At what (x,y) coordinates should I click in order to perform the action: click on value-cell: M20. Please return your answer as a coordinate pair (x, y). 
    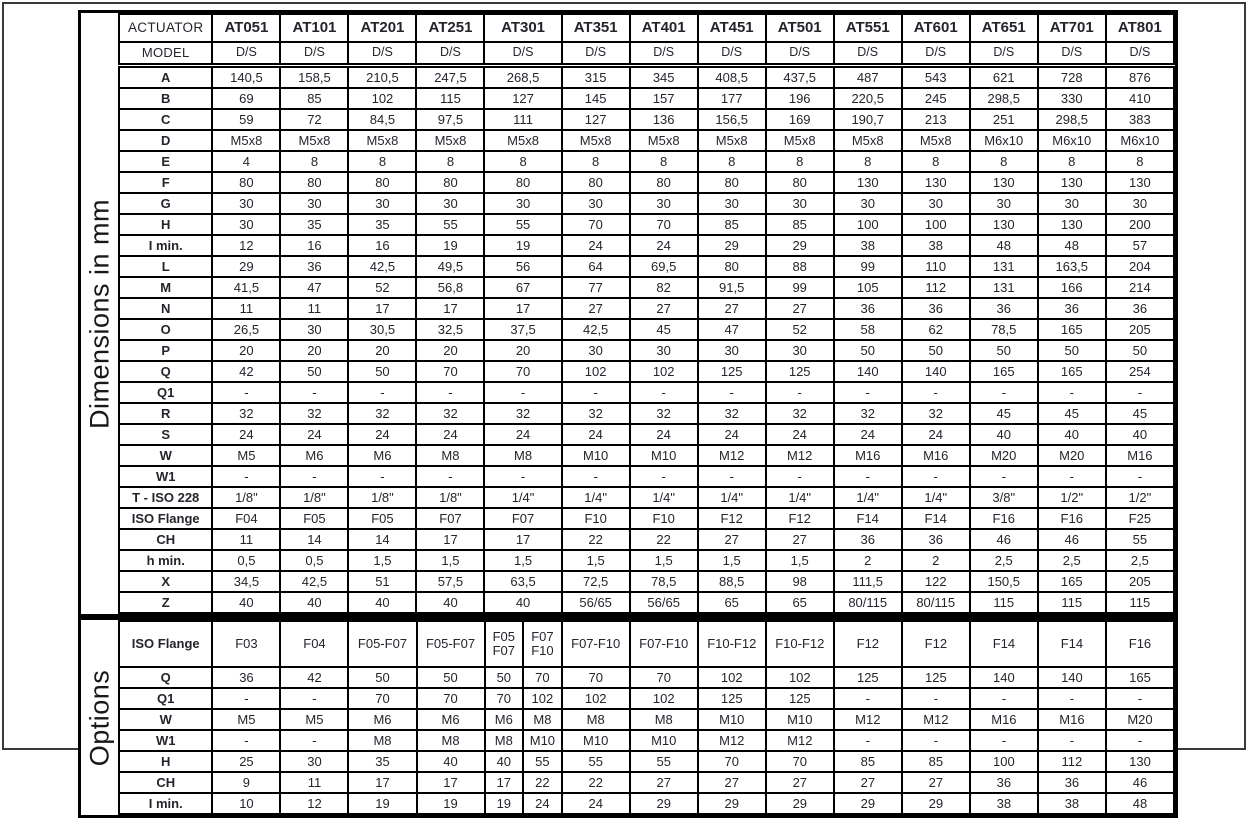
    Looking at the image, I should click on (1071, 455).